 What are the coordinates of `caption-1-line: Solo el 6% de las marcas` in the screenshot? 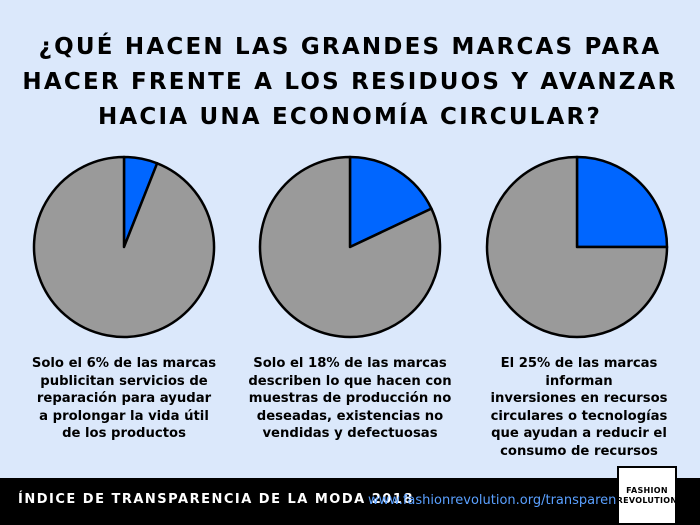 It's located at (124, 363).